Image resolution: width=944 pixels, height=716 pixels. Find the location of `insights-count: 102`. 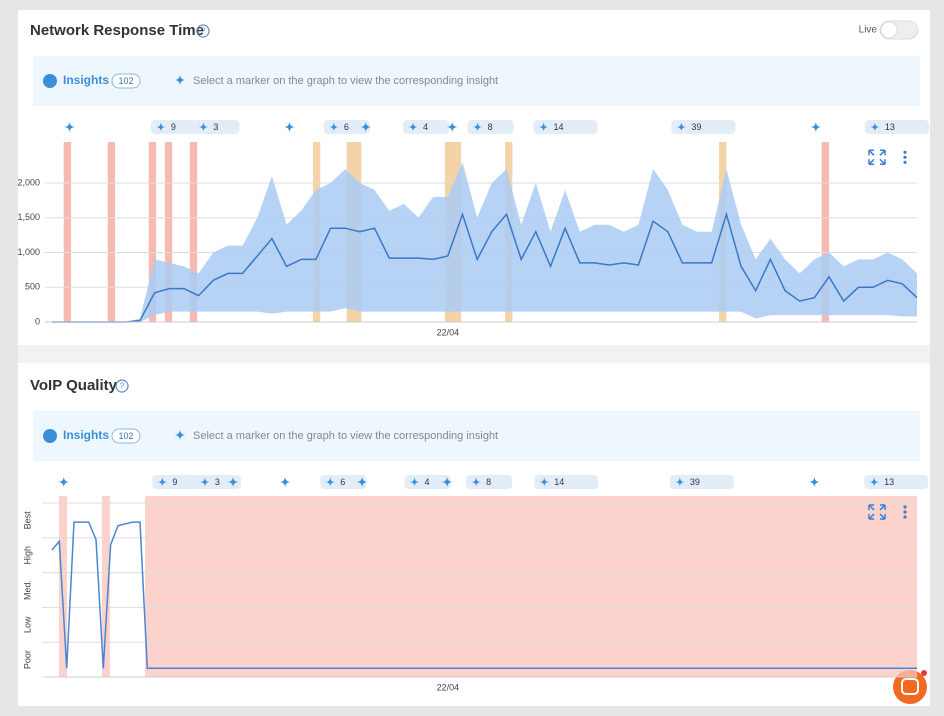

insights-count: 102 is located at coordinates (125, 81).